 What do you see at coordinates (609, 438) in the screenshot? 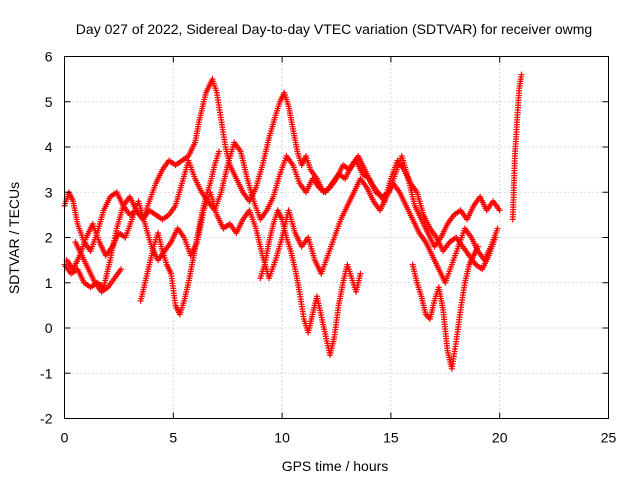
I see `x-tick-label: 25` at bounding box center [609, 438].